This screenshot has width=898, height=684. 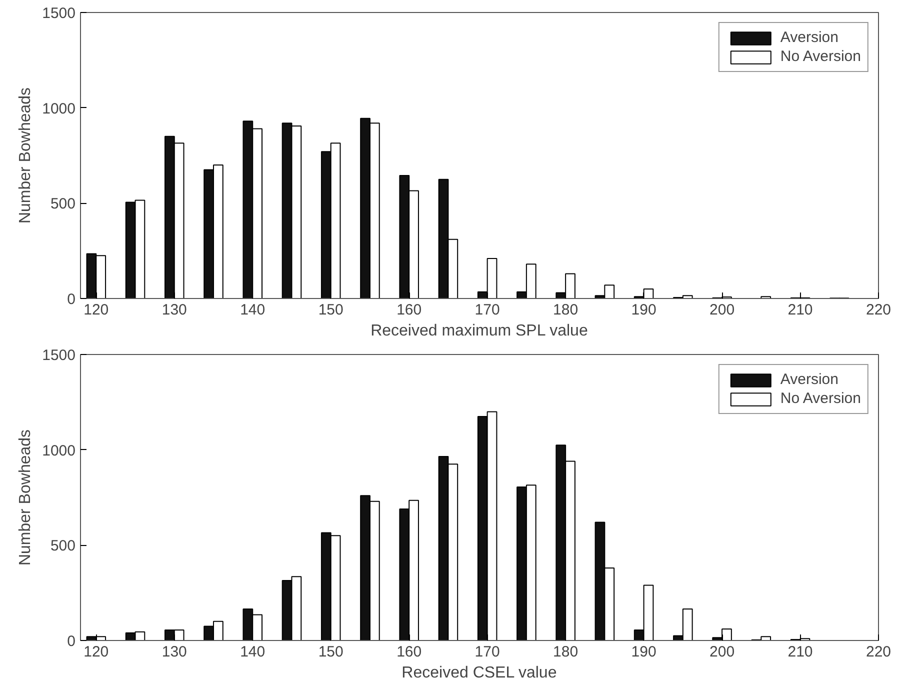 I want to click on x-axis-title: Received CSEL value, so click(x=479, y=673).